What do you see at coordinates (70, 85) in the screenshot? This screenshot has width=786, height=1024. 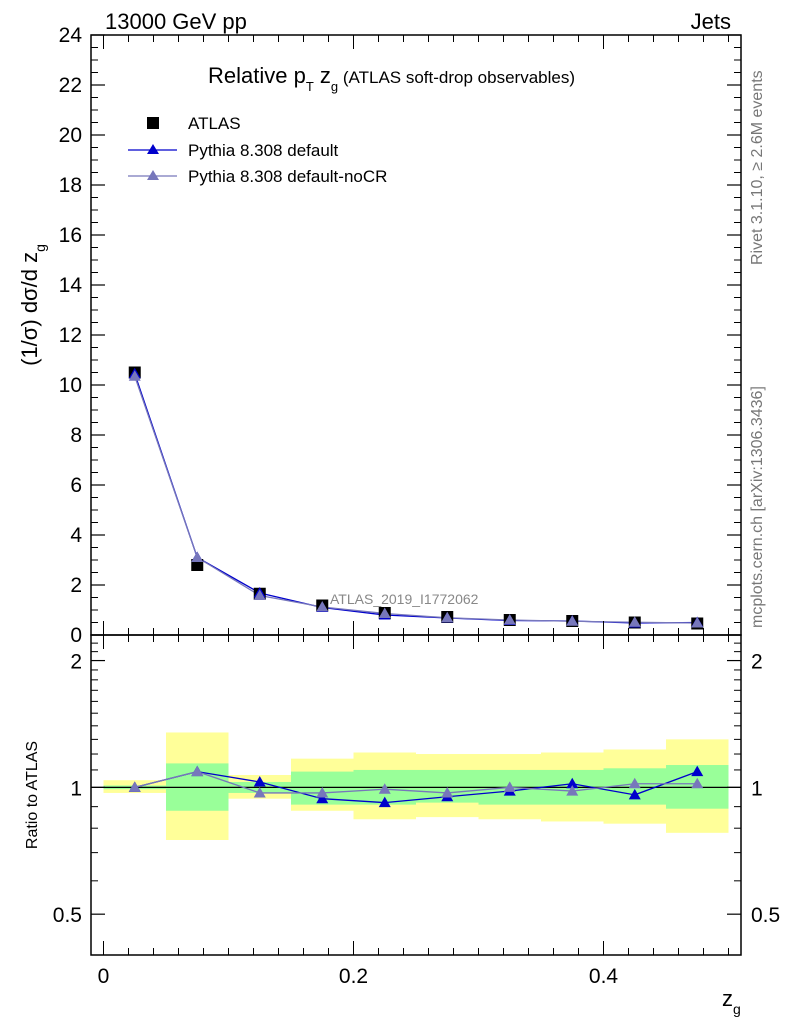 I see `main-y-tick-label: 22` at bounding box center [70, 85].